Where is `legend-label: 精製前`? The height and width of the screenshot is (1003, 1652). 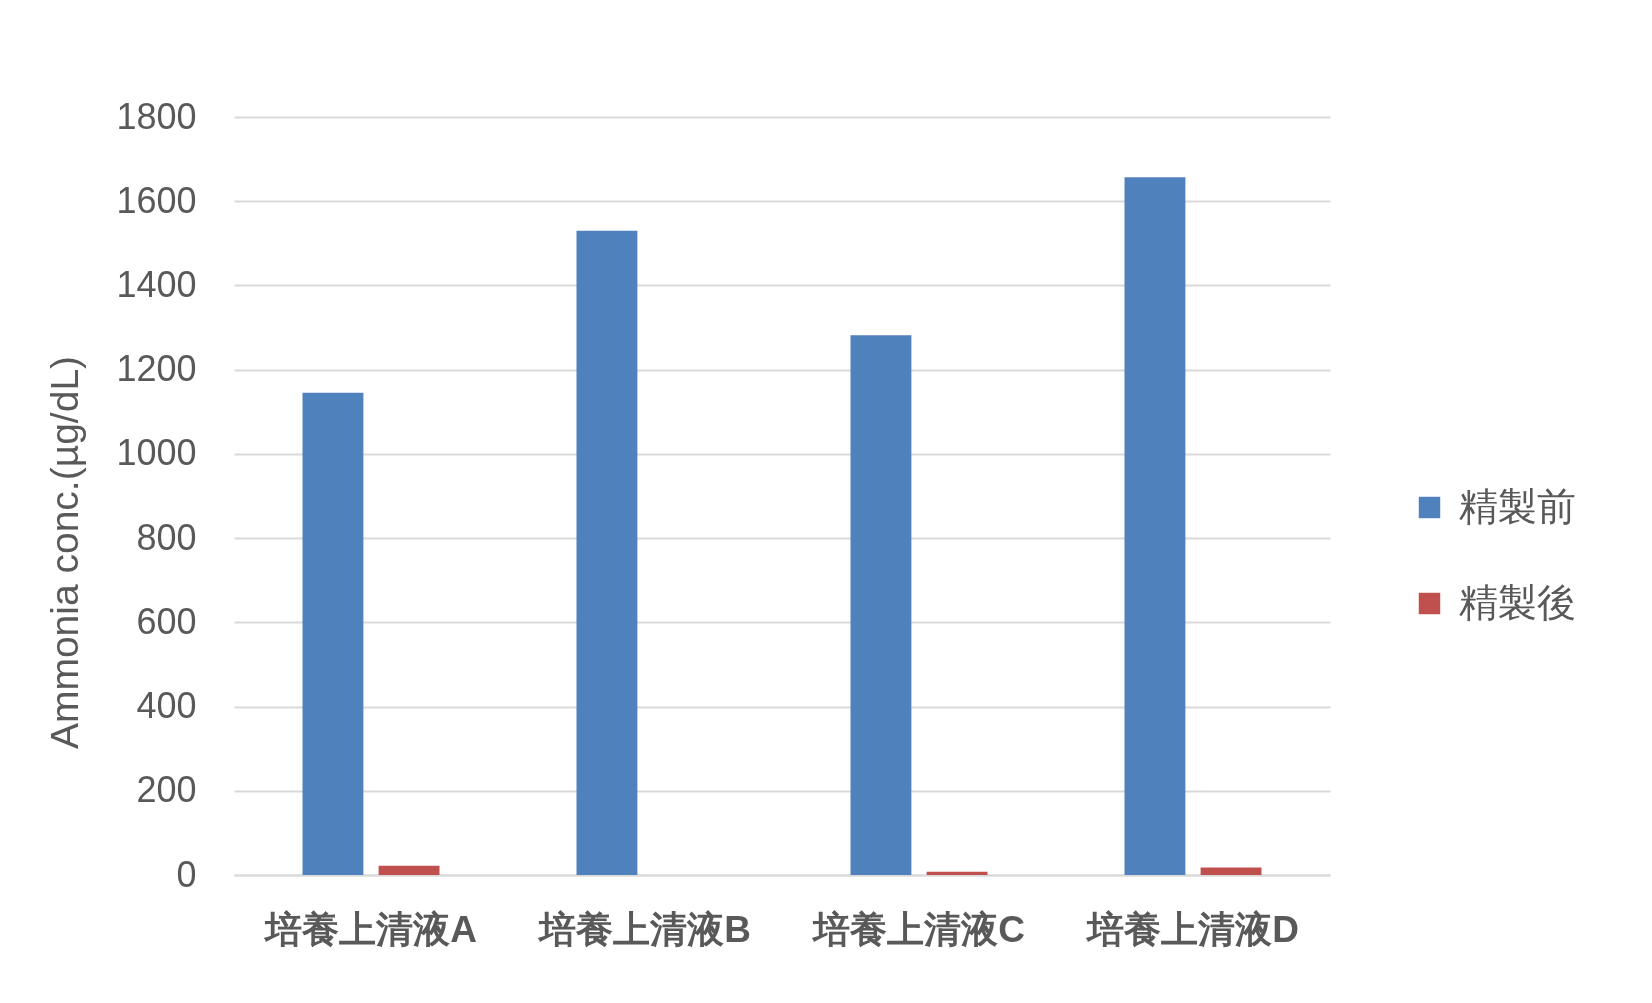 legend-label: 精製前 is located at coordinates (1517, 506).